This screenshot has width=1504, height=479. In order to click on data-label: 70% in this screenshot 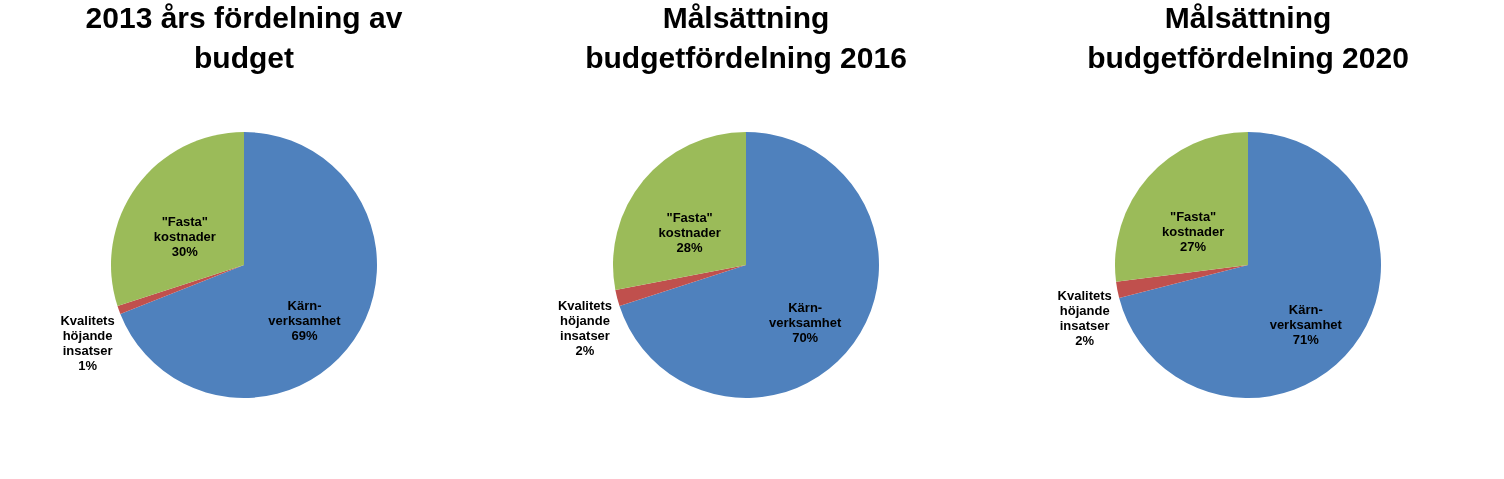, I will do `click(805, 337)`.